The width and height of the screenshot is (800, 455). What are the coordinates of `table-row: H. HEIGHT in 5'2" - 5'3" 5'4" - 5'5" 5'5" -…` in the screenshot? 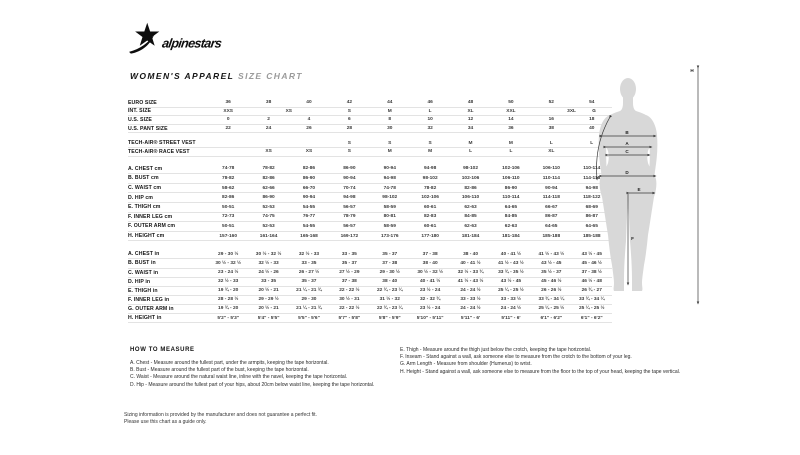 It's located at (370, 318).